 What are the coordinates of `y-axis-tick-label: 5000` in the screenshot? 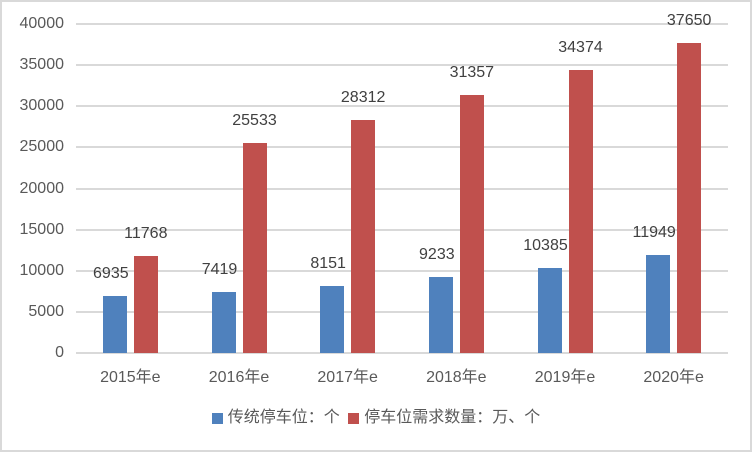 It's located at (46, 311).